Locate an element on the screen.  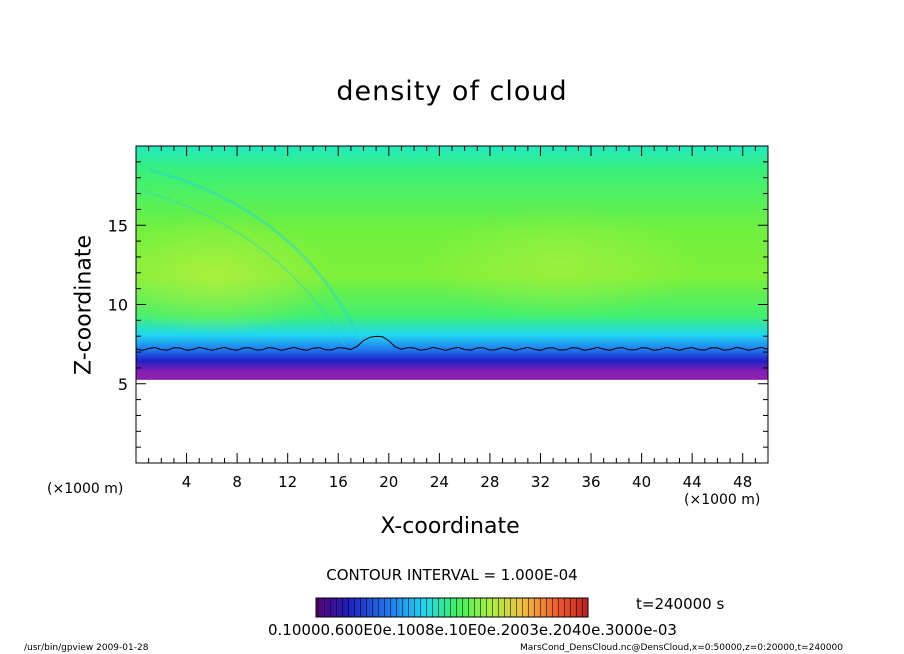
x-tick-label: 24 is located at coordinates (439, 482).